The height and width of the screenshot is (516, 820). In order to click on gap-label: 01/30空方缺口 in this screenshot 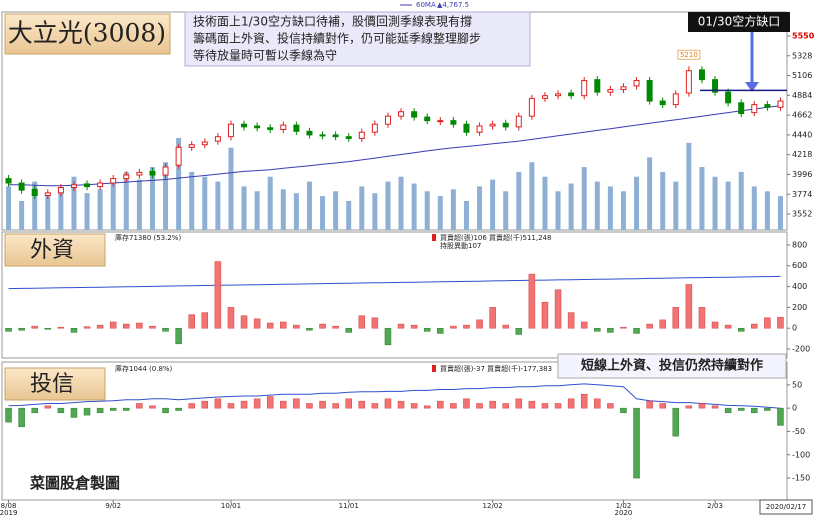, I will do `click(739, 21)`.